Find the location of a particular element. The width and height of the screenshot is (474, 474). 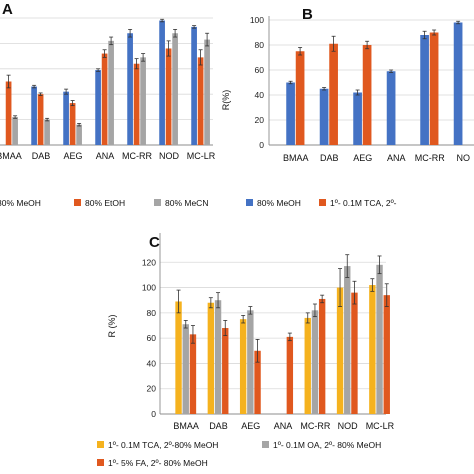

y-axis-label: R(%) is located at coordinates (226, 100).